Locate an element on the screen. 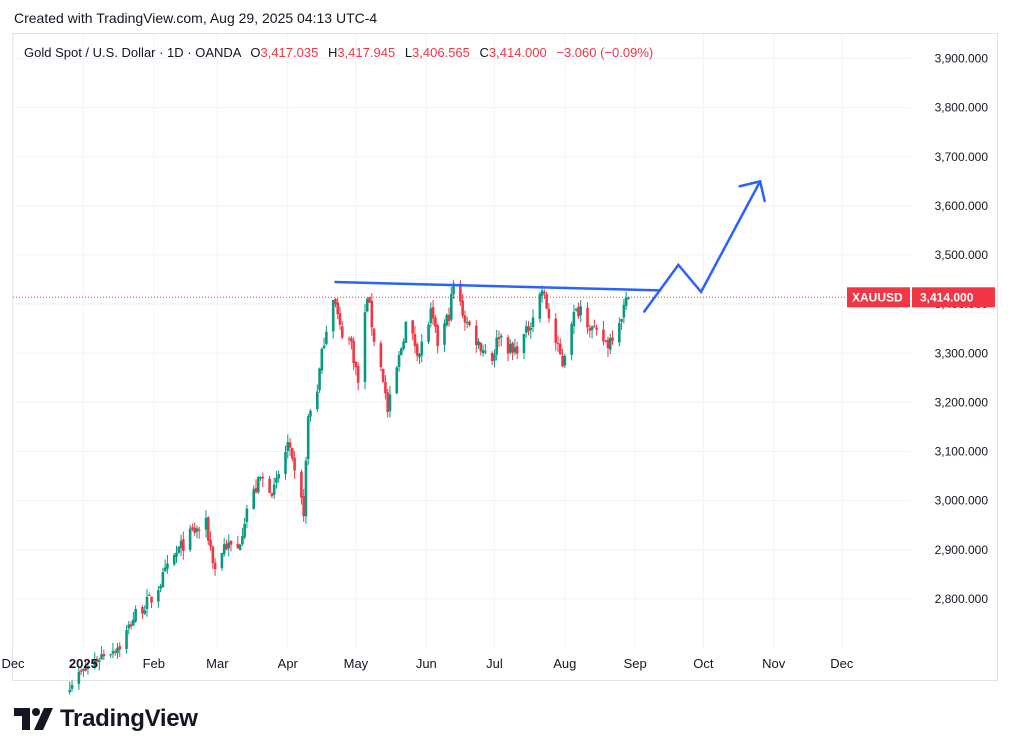 The width and height of the screenshot is (1011, 756). y-tick-label: 2,900.000 is located at coordinates (962, 550).